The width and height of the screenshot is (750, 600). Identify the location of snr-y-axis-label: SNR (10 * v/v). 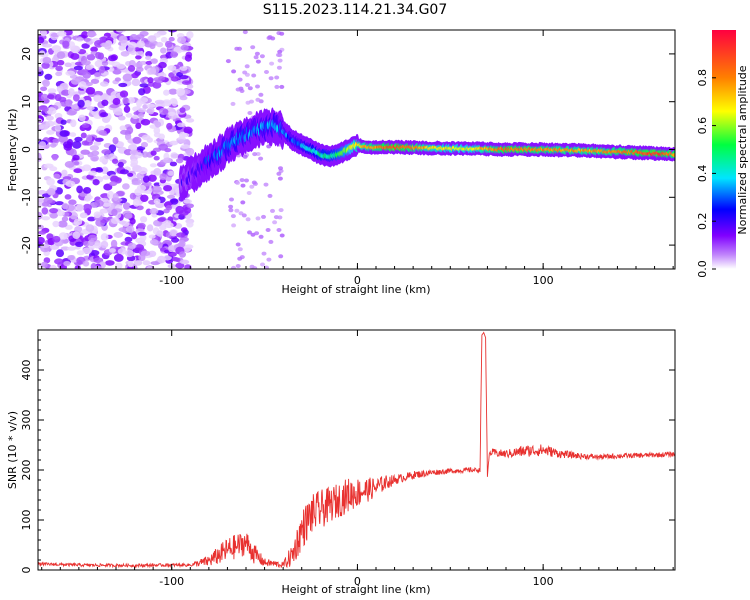
(12, 450).